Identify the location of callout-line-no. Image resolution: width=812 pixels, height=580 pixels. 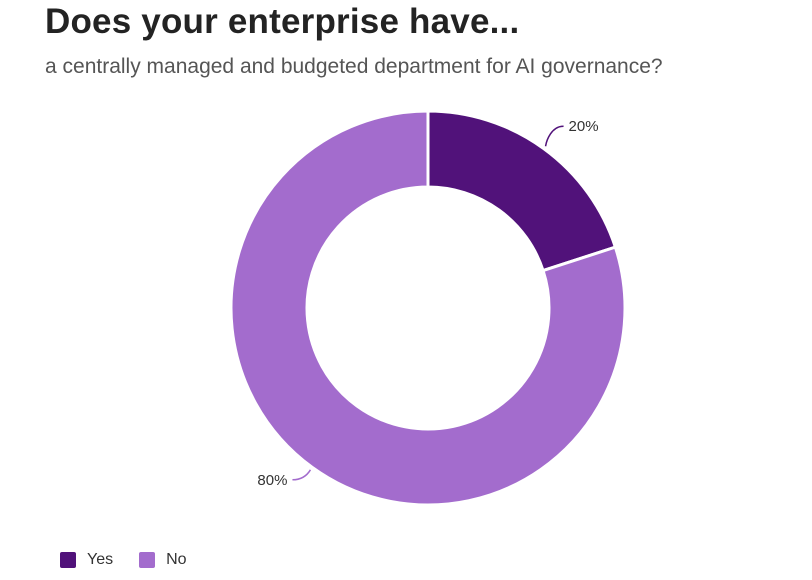
(302, 475).